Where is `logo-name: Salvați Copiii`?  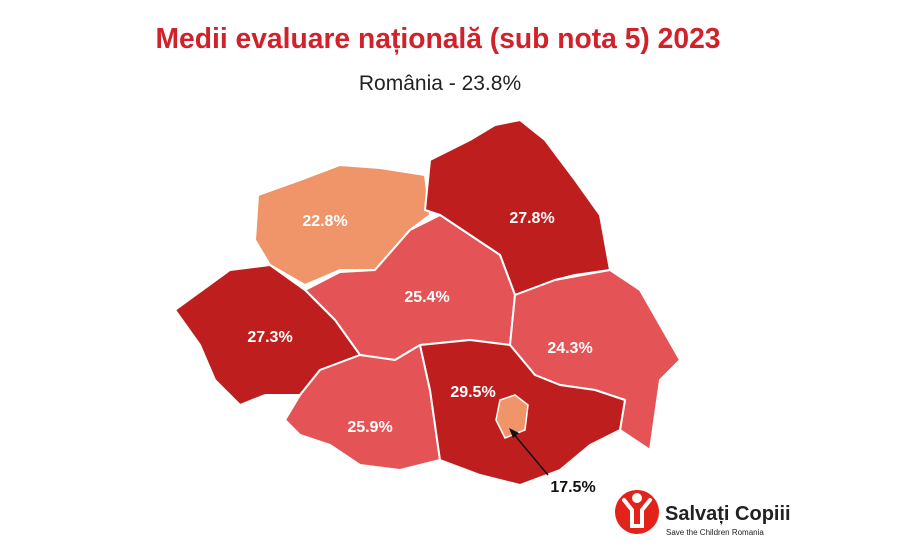
logo-name: Salvați Copiii is located at coordinates (728, 514).